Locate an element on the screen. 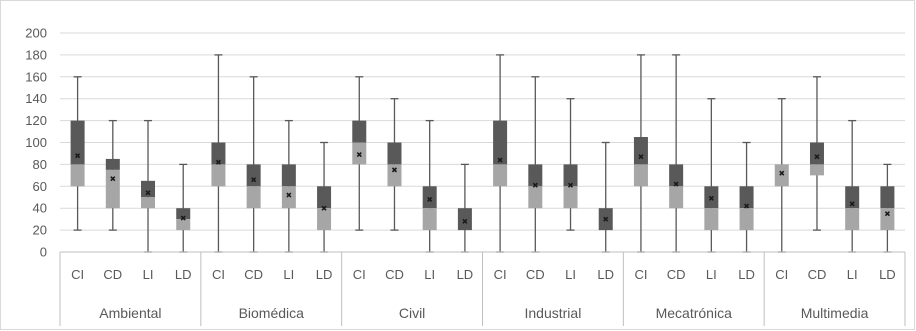 This screenshot has width=916, height=331. x-group-label: Mecatrónica is located at coordinates (694, 313).